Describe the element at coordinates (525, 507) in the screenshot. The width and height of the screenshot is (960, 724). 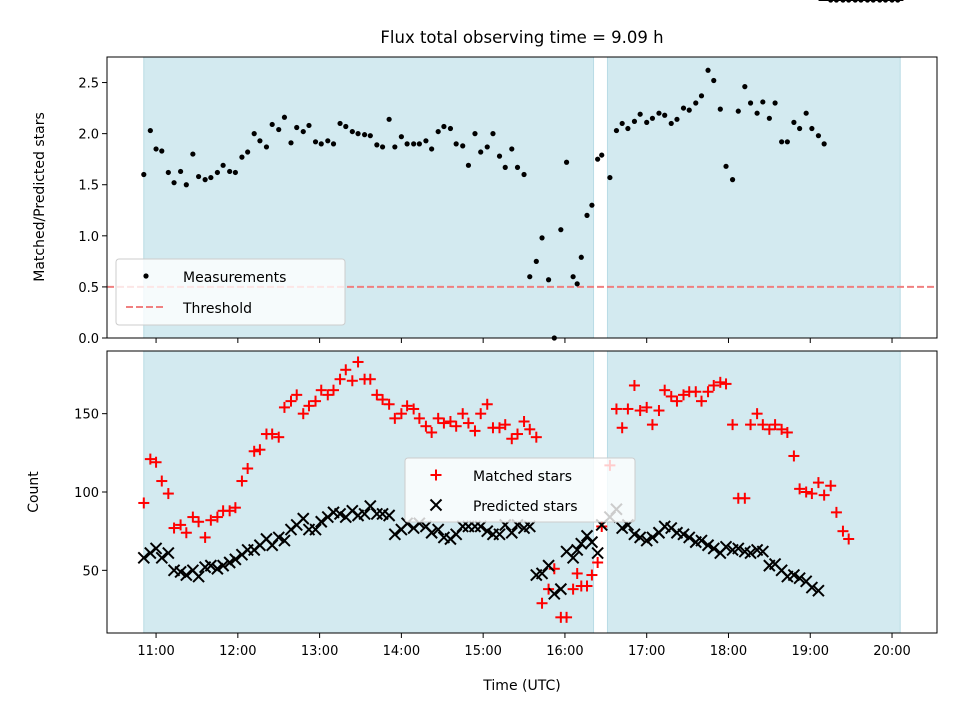
I see `legend-predicted-label: Predicted stars` at that location.